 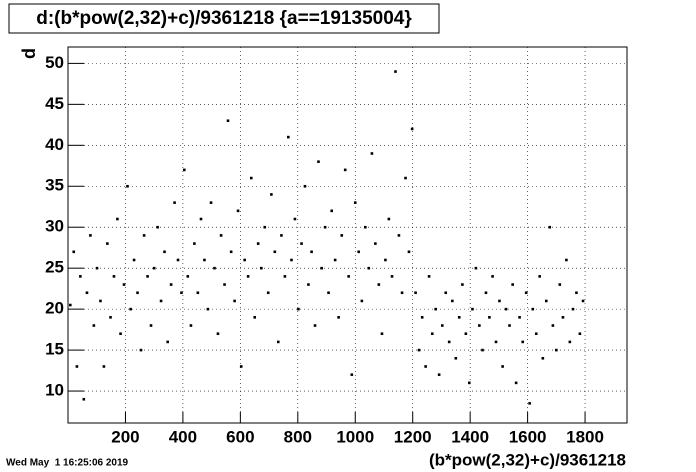 What do you see at coordinates (54, 267) in the screenshot?
I see `y-tick-label: 25` at bounding box center [54, 267].